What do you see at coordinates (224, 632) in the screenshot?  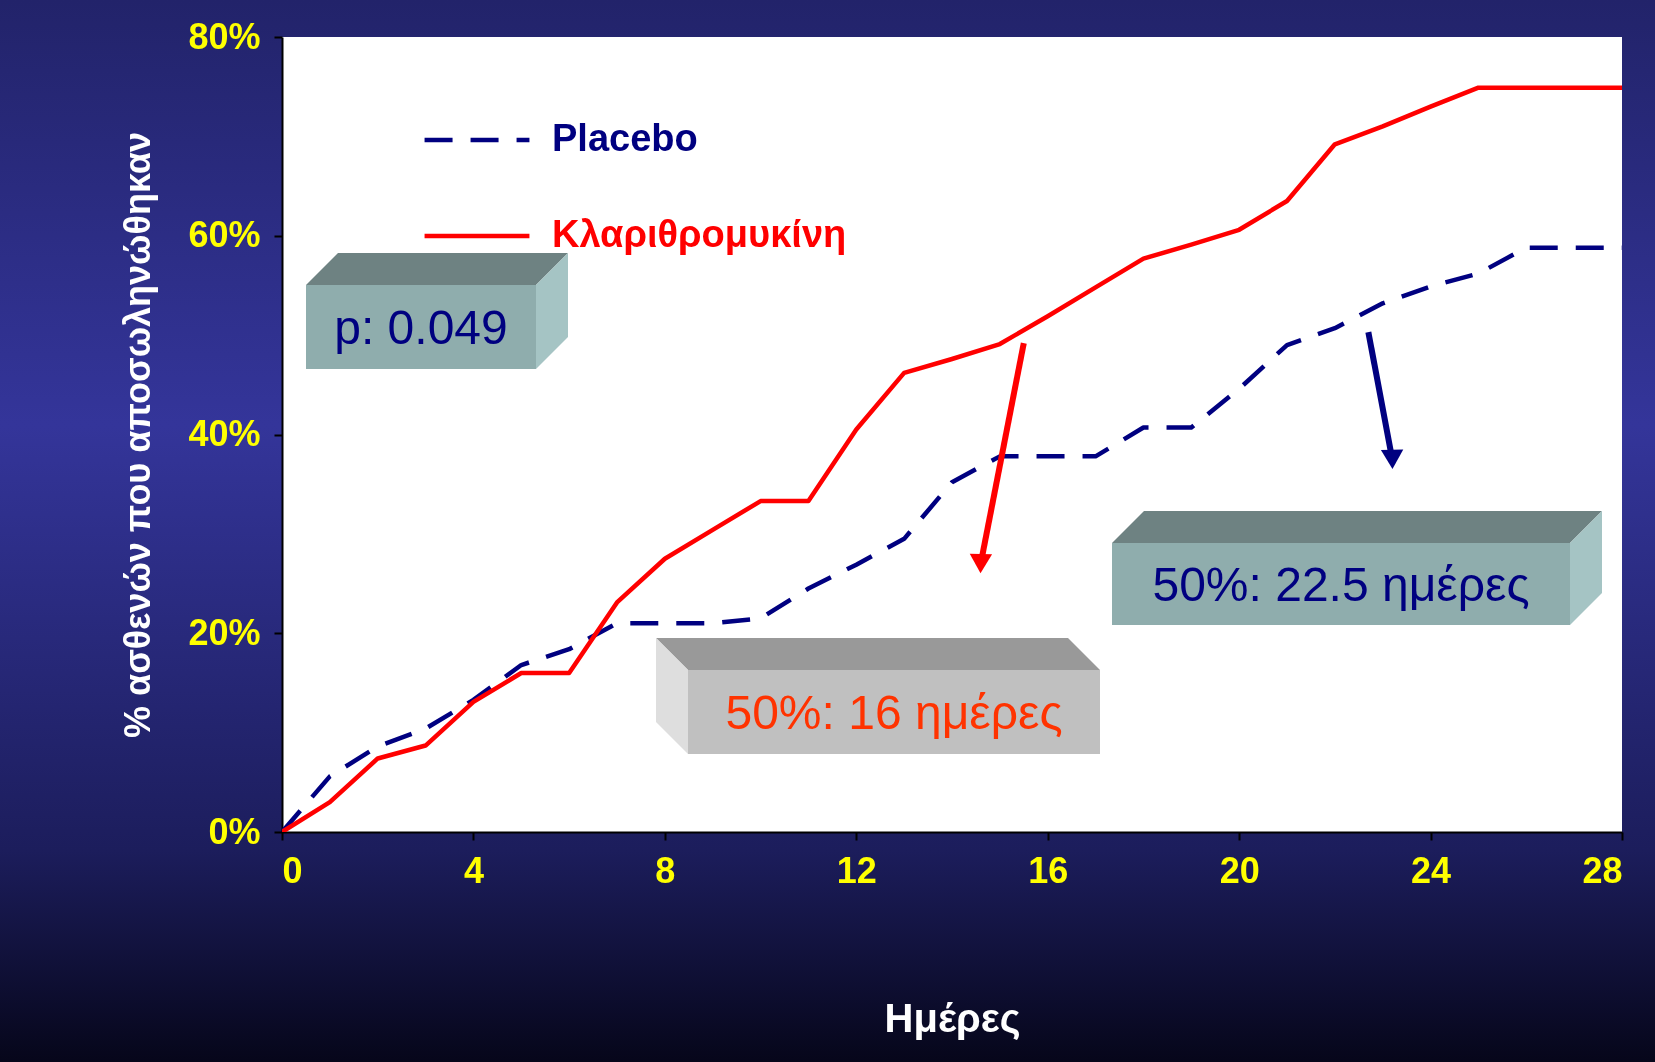 I see `y-tick-label: 20%` at bounding box center [224, 632].